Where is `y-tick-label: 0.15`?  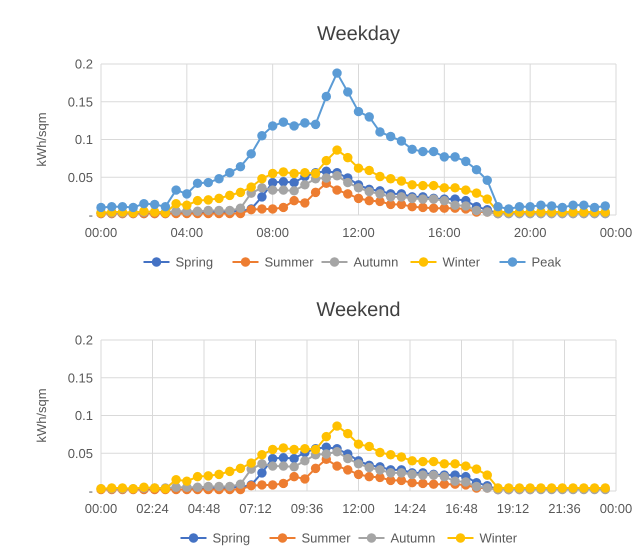
y-tick-label: 0.15 is located at coordinates (80, 378).